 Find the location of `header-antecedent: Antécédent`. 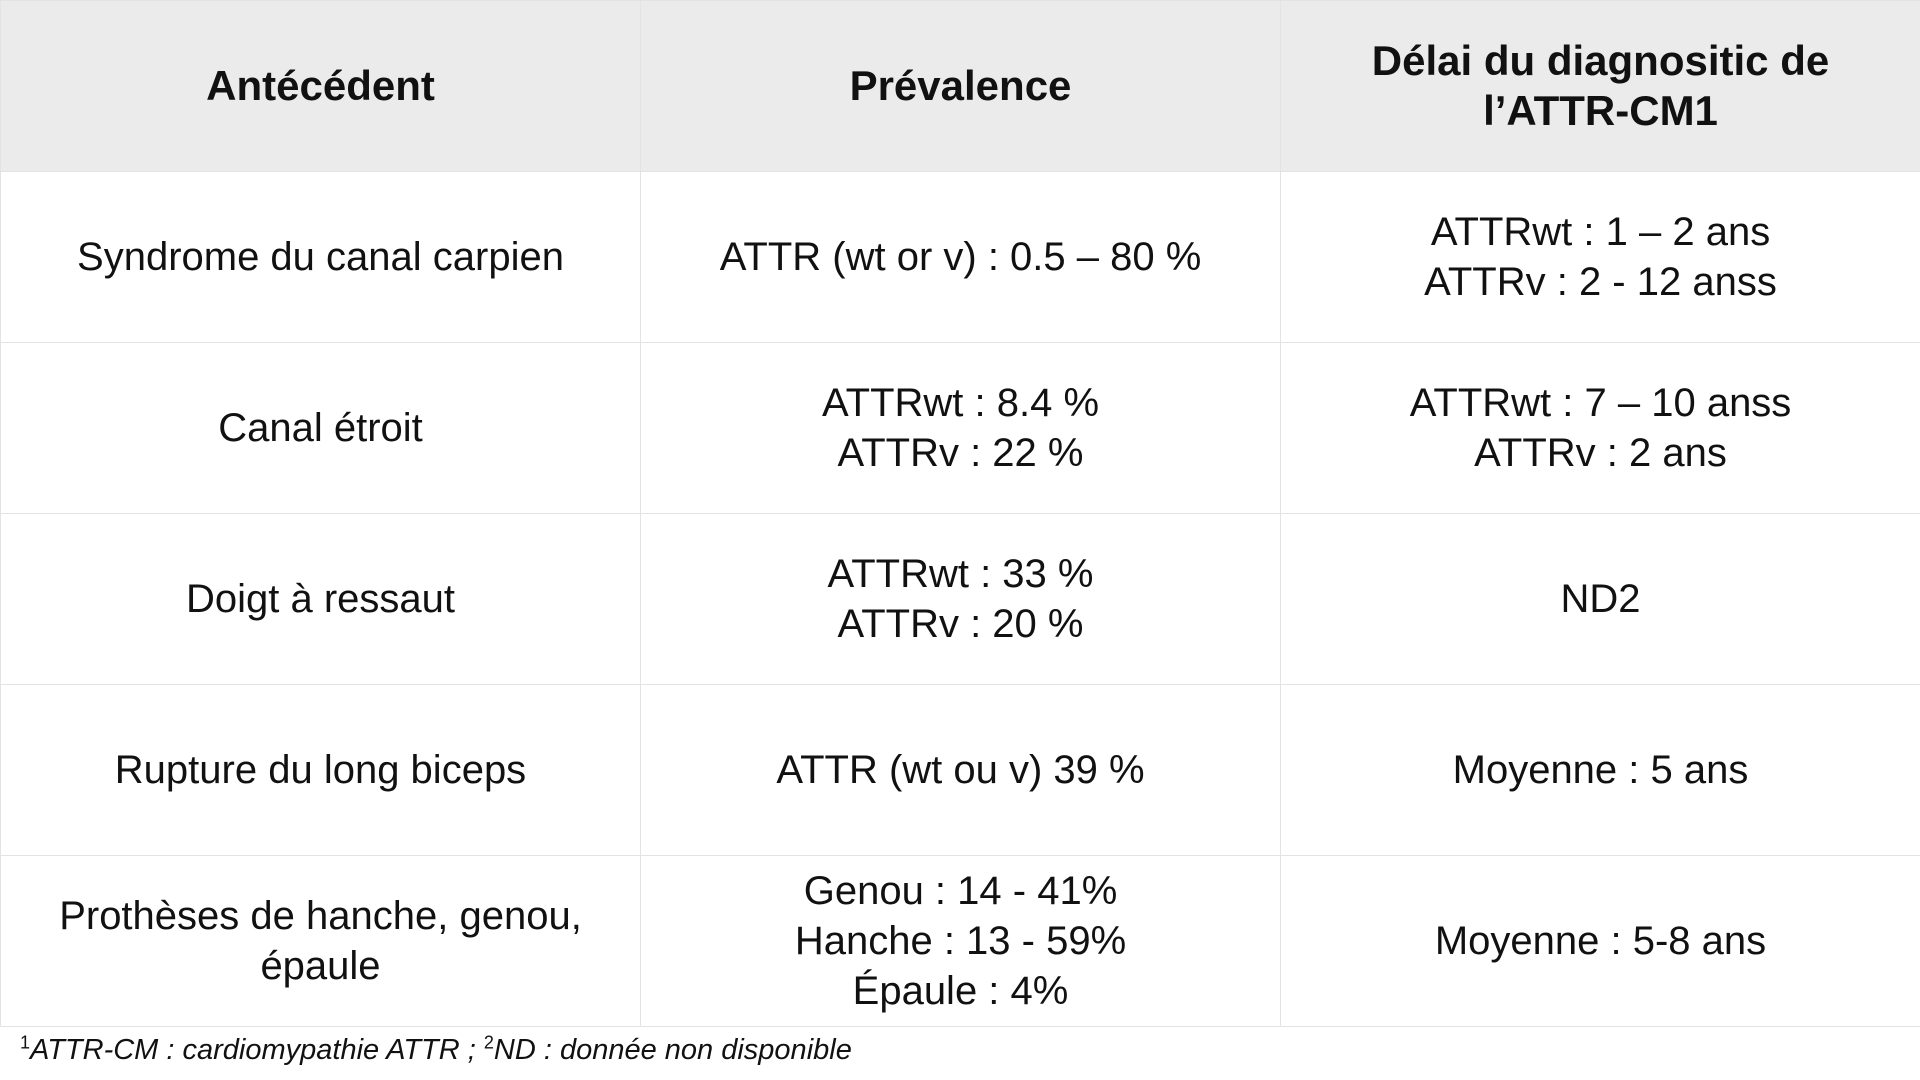

header-antecedent: Antécédent is located at coordinates (320, 86).